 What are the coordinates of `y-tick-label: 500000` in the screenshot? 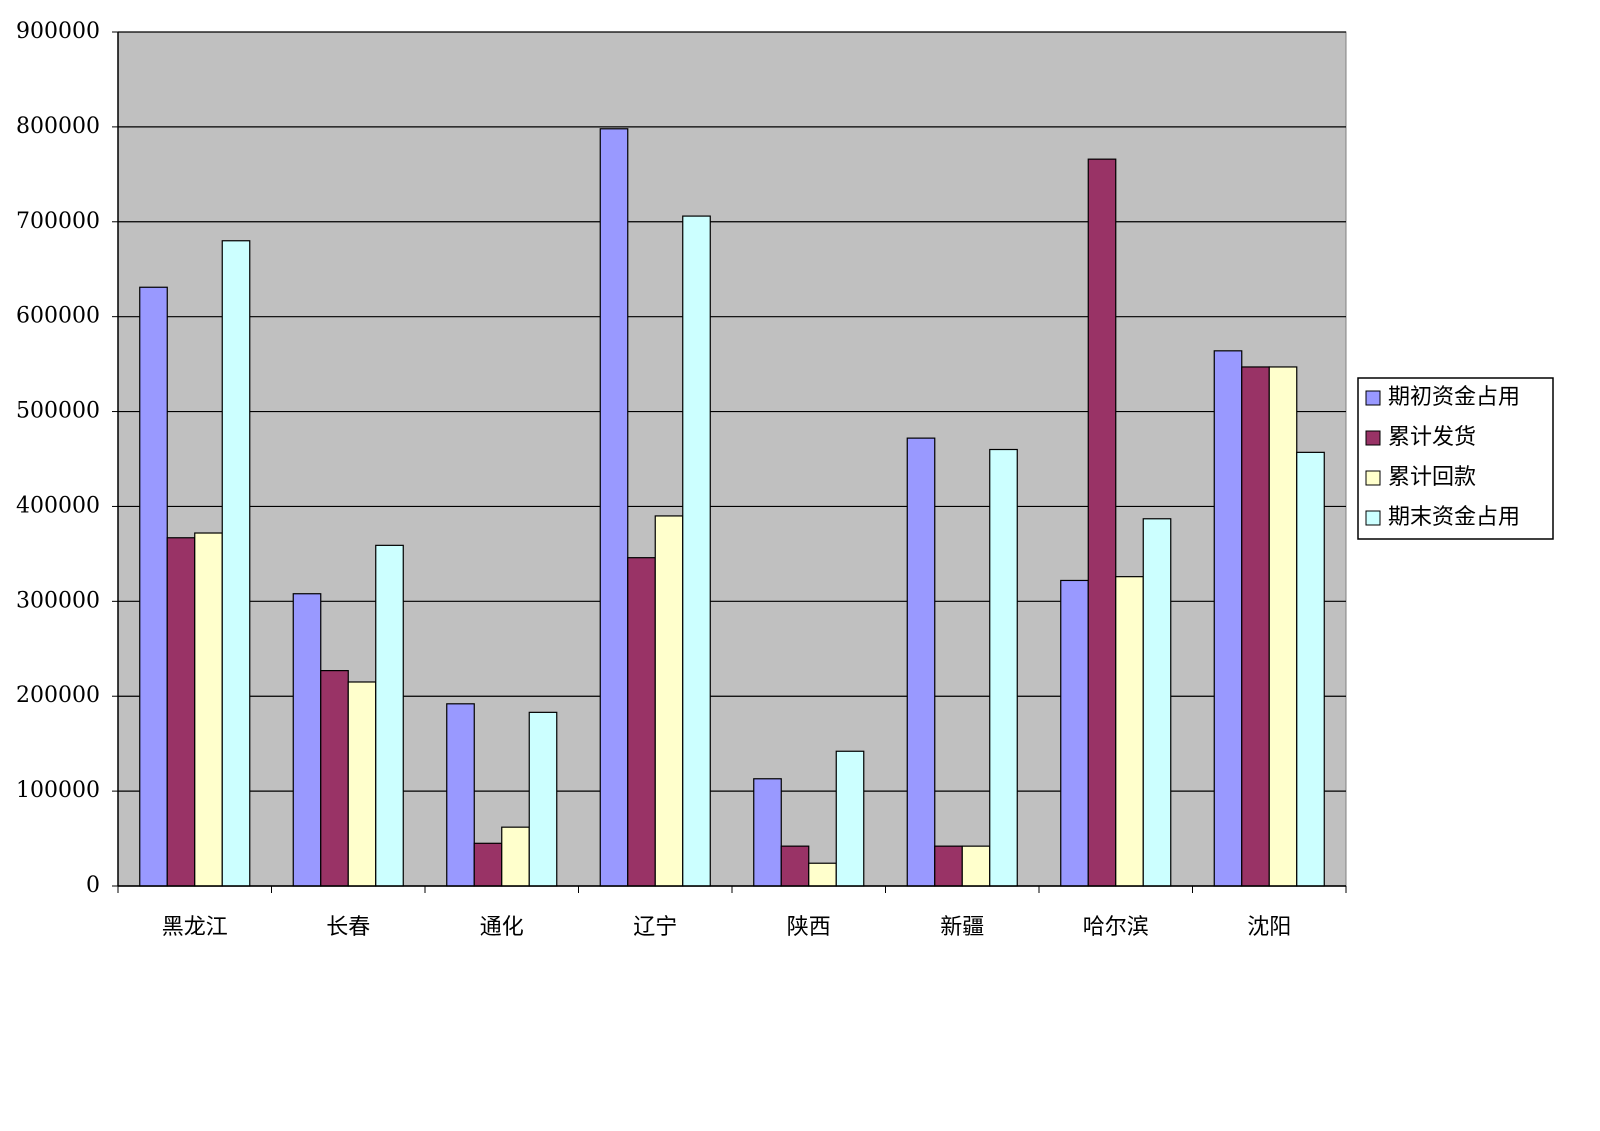 It's located at (58, 411).